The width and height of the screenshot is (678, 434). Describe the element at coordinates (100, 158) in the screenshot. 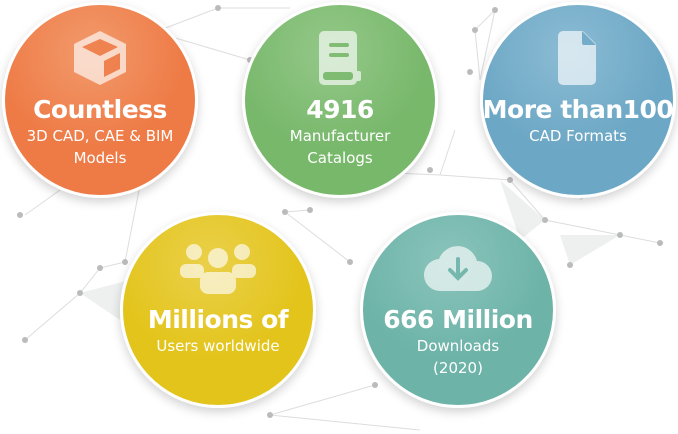

I see `stat-line: Models` at that location.